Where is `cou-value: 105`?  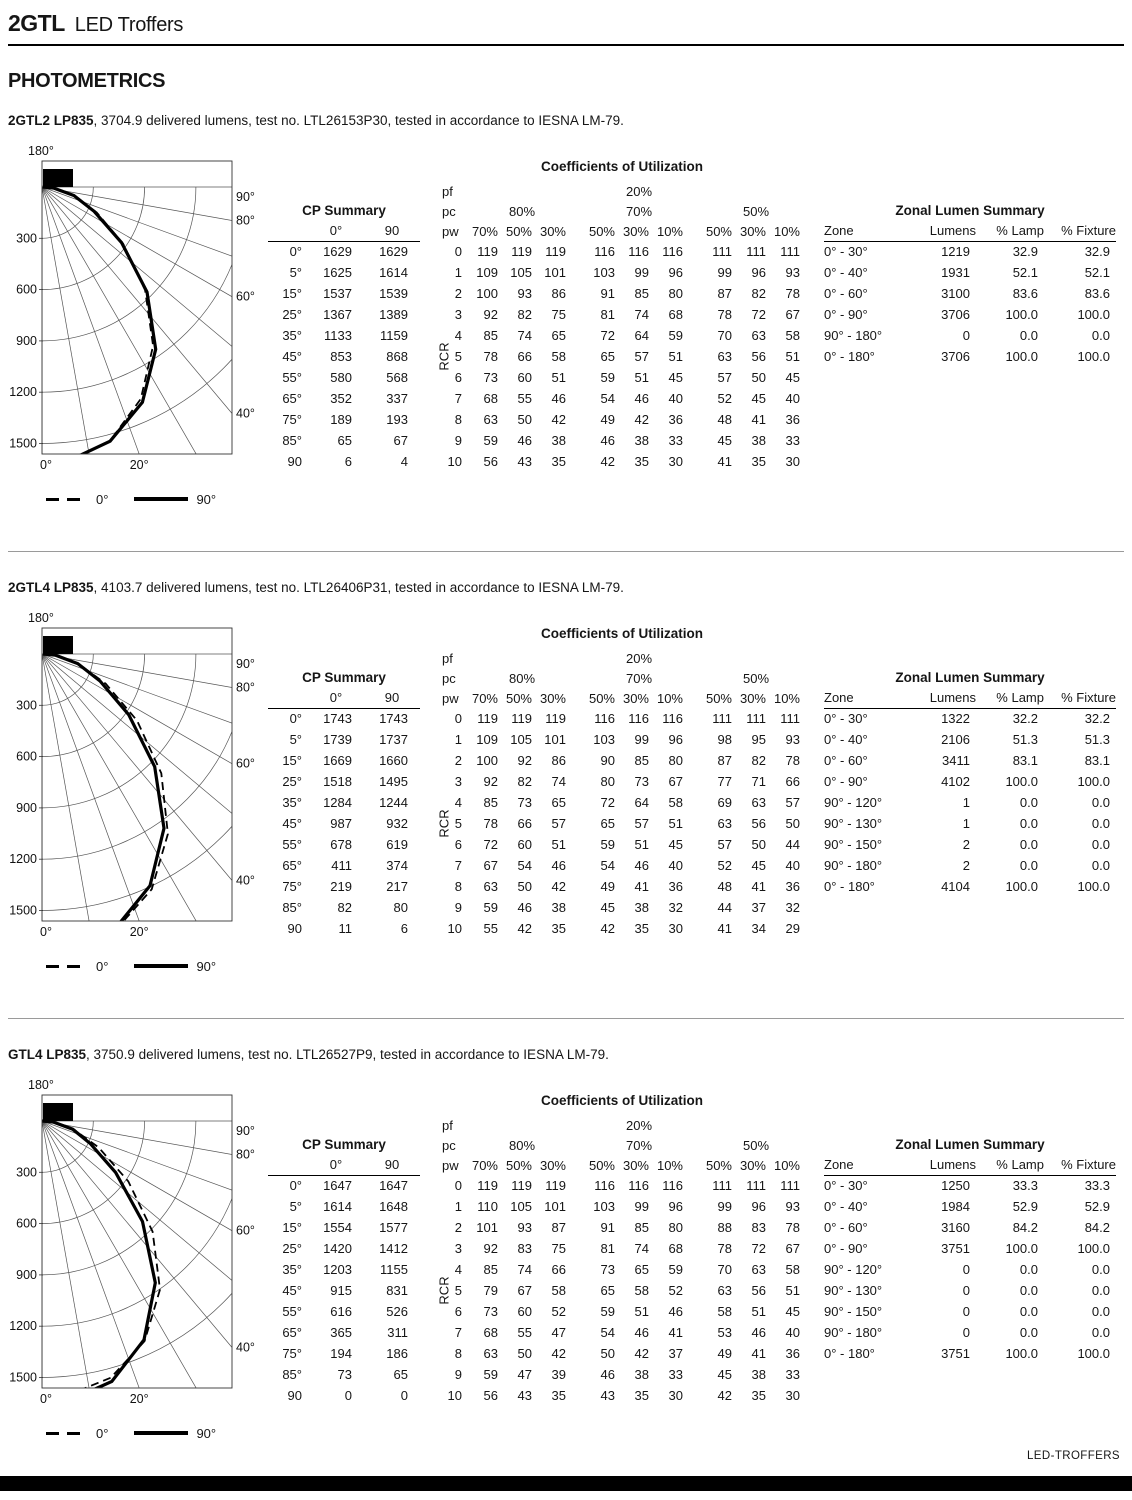 cou-value: 105 is located at coordinates (521, 1206).